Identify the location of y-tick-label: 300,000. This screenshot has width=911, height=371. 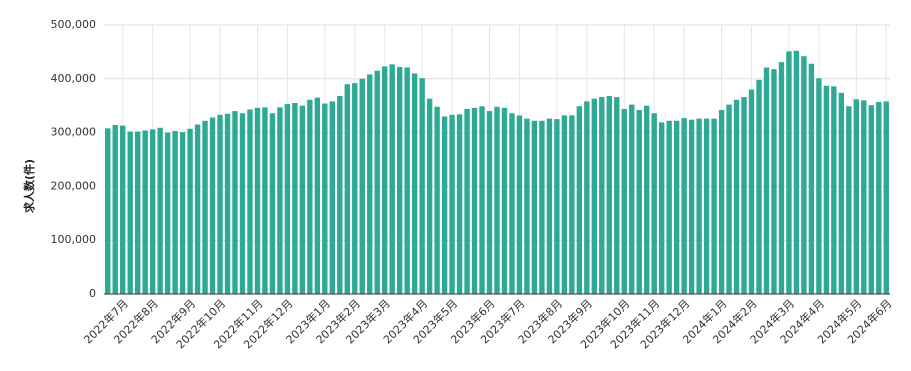
(74, 132).